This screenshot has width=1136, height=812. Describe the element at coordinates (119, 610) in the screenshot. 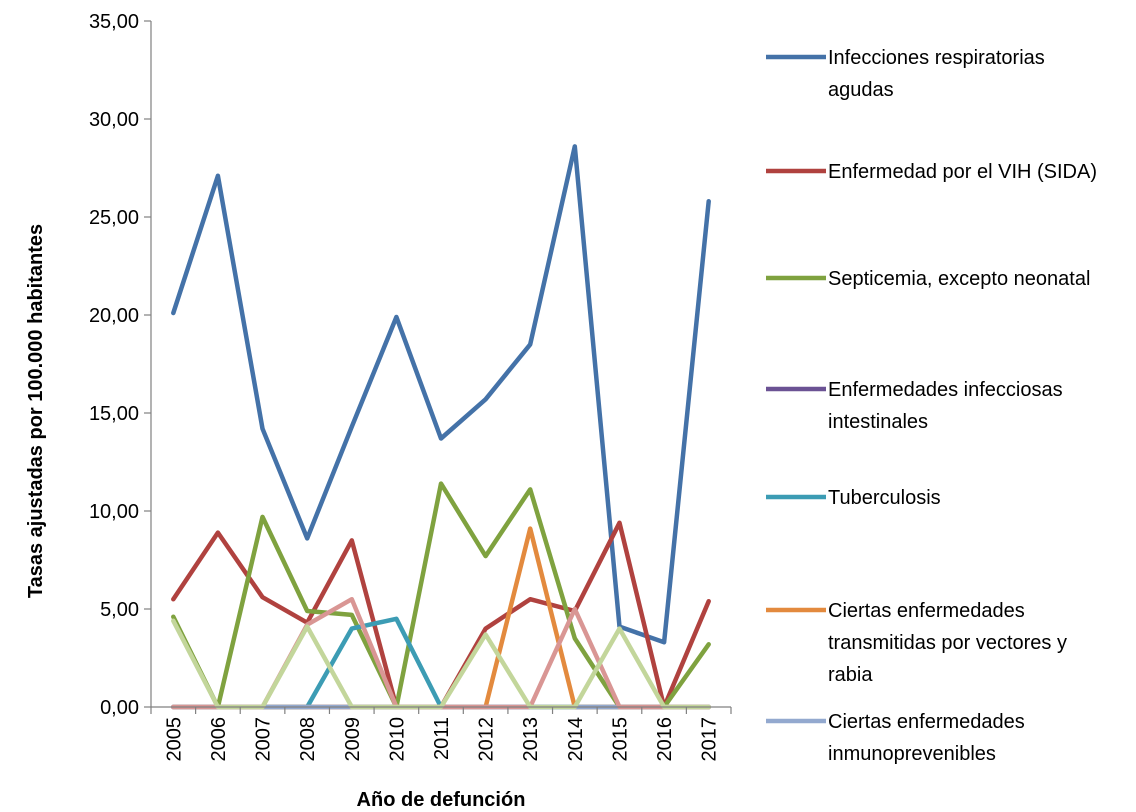

I see `y-tick-label: 5,00` at that location.